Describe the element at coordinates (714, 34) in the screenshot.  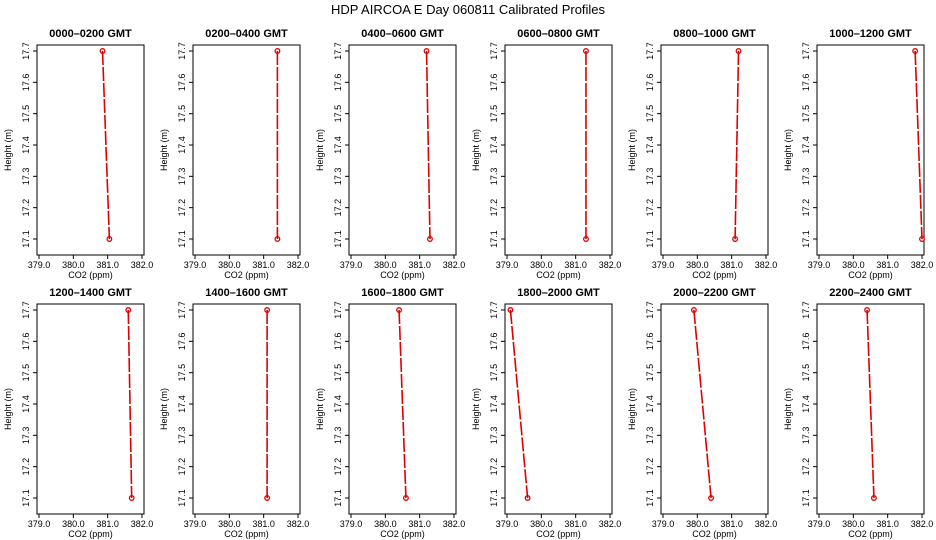
I see `panel-title: 0800–1000 GMT` at that location.